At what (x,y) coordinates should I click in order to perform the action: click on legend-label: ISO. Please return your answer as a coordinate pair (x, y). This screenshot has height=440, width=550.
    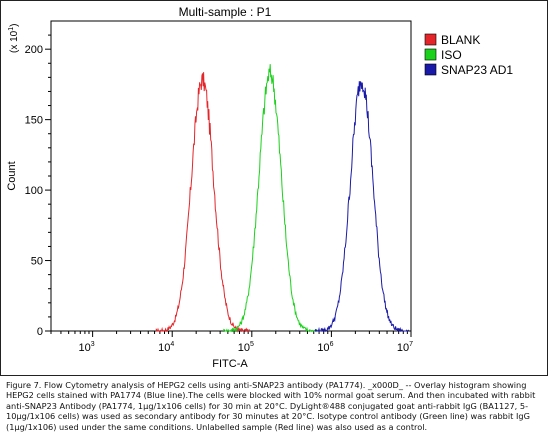
    Looking at the image, I should click on (451, 55).